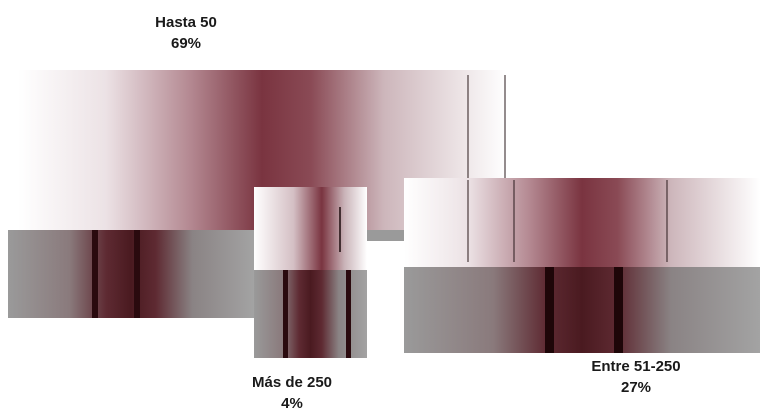 This screenshot has height=414, width=760. I want to click on slice-mas-de-250-top, so click(310, 228).